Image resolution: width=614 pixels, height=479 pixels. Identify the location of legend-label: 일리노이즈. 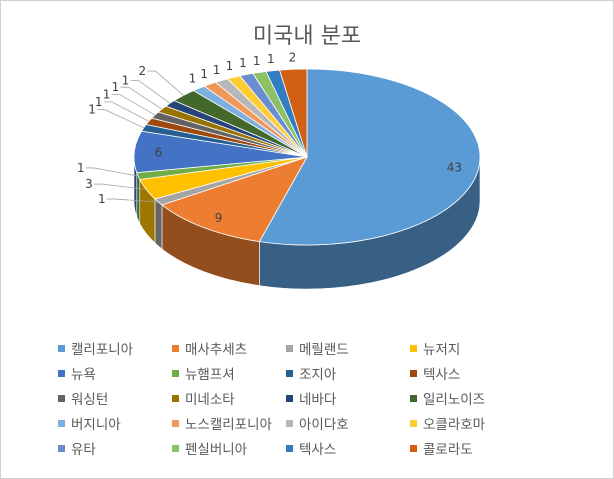
(454, 400).